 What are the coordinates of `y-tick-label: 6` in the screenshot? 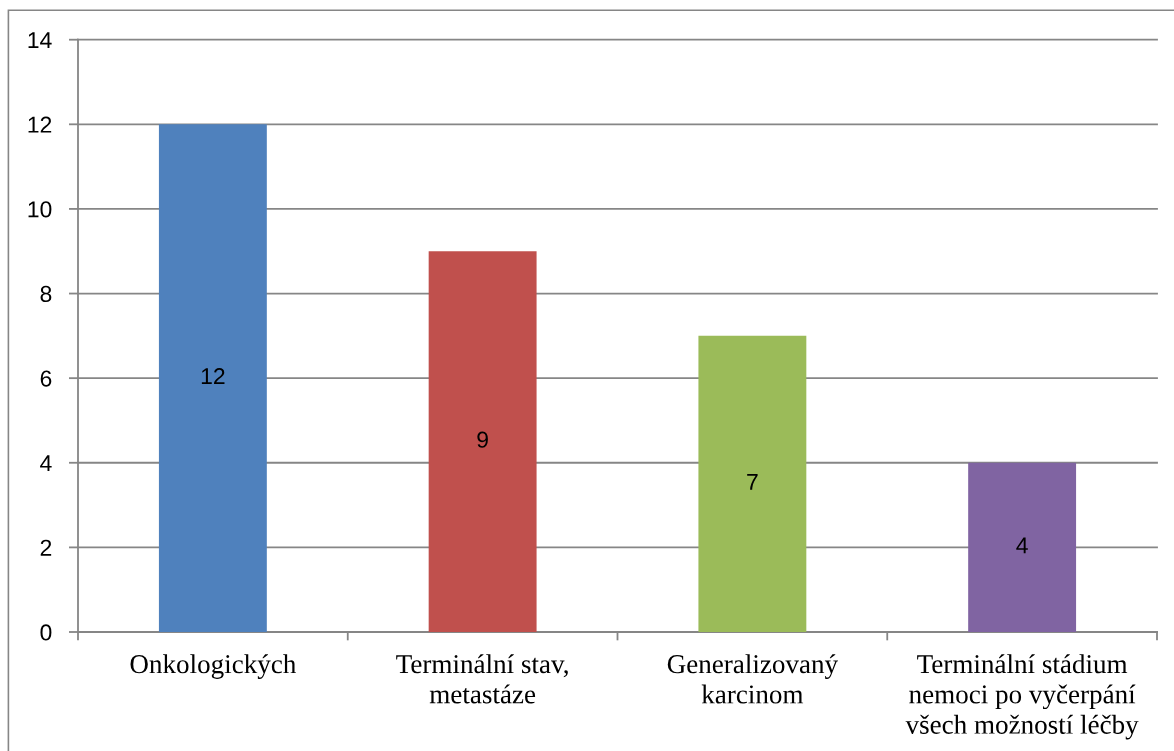 It's located at (46, 378).